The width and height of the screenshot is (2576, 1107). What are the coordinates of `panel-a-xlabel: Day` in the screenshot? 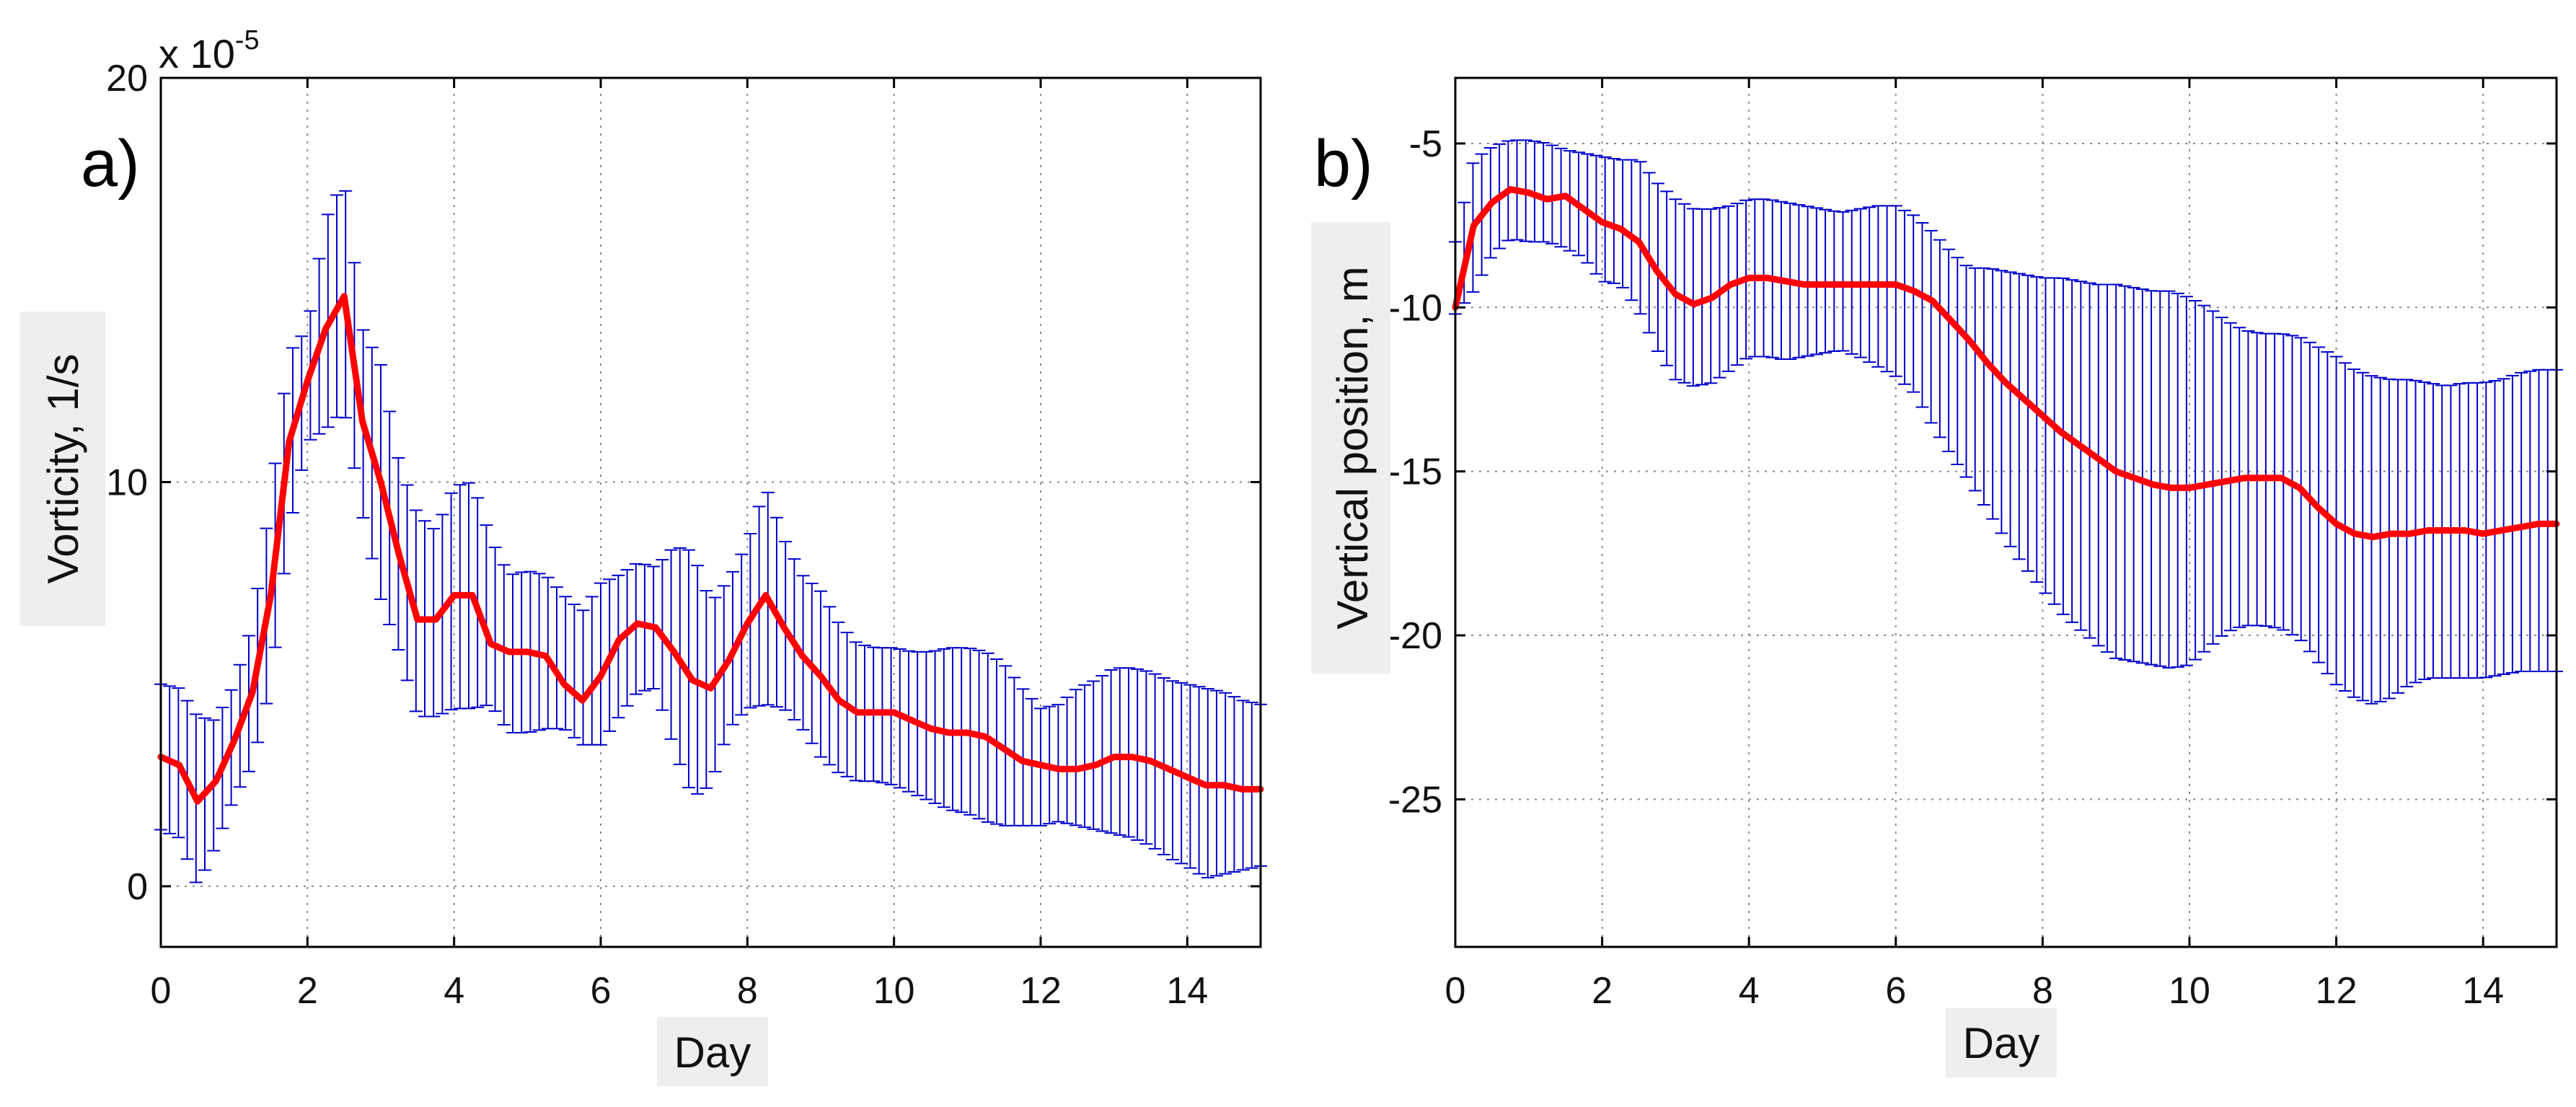 It's located at (712, 1052).